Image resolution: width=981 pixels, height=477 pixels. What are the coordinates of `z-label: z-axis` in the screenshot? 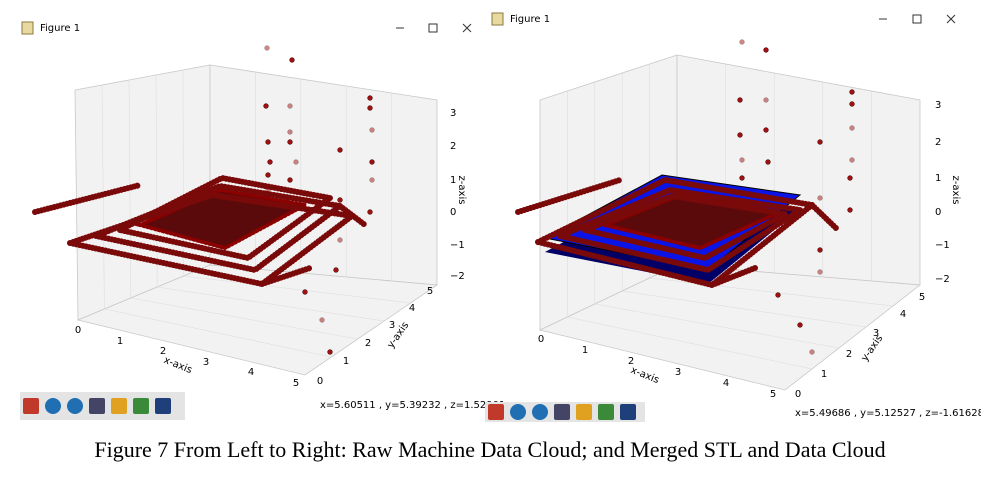 It's located at (461, 190).